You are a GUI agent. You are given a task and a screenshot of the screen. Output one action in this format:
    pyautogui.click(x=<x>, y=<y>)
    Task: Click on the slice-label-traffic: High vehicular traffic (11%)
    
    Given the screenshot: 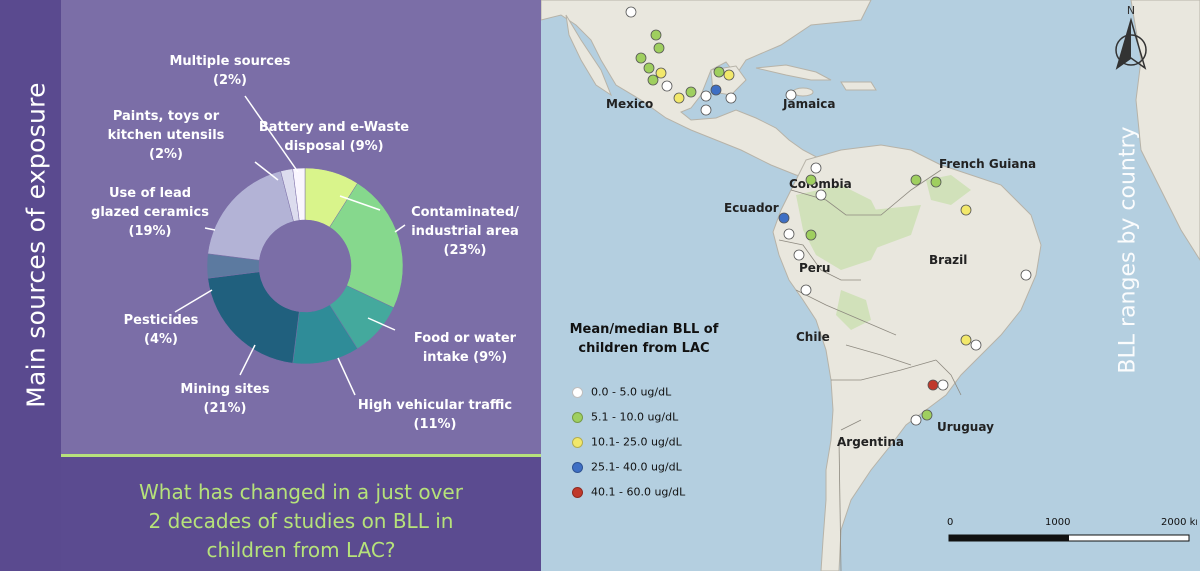 What is the action you would take?
    pyautogui.click(x=435, y=415)
    